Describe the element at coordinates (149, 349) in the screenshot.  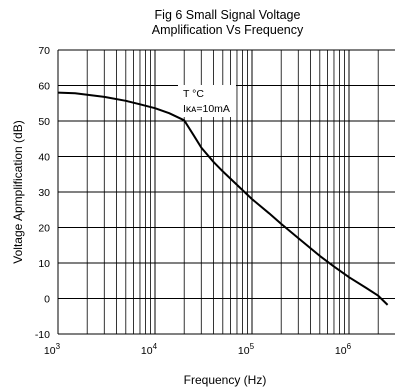
I see `x-tick-label: 10⁴` at that location.